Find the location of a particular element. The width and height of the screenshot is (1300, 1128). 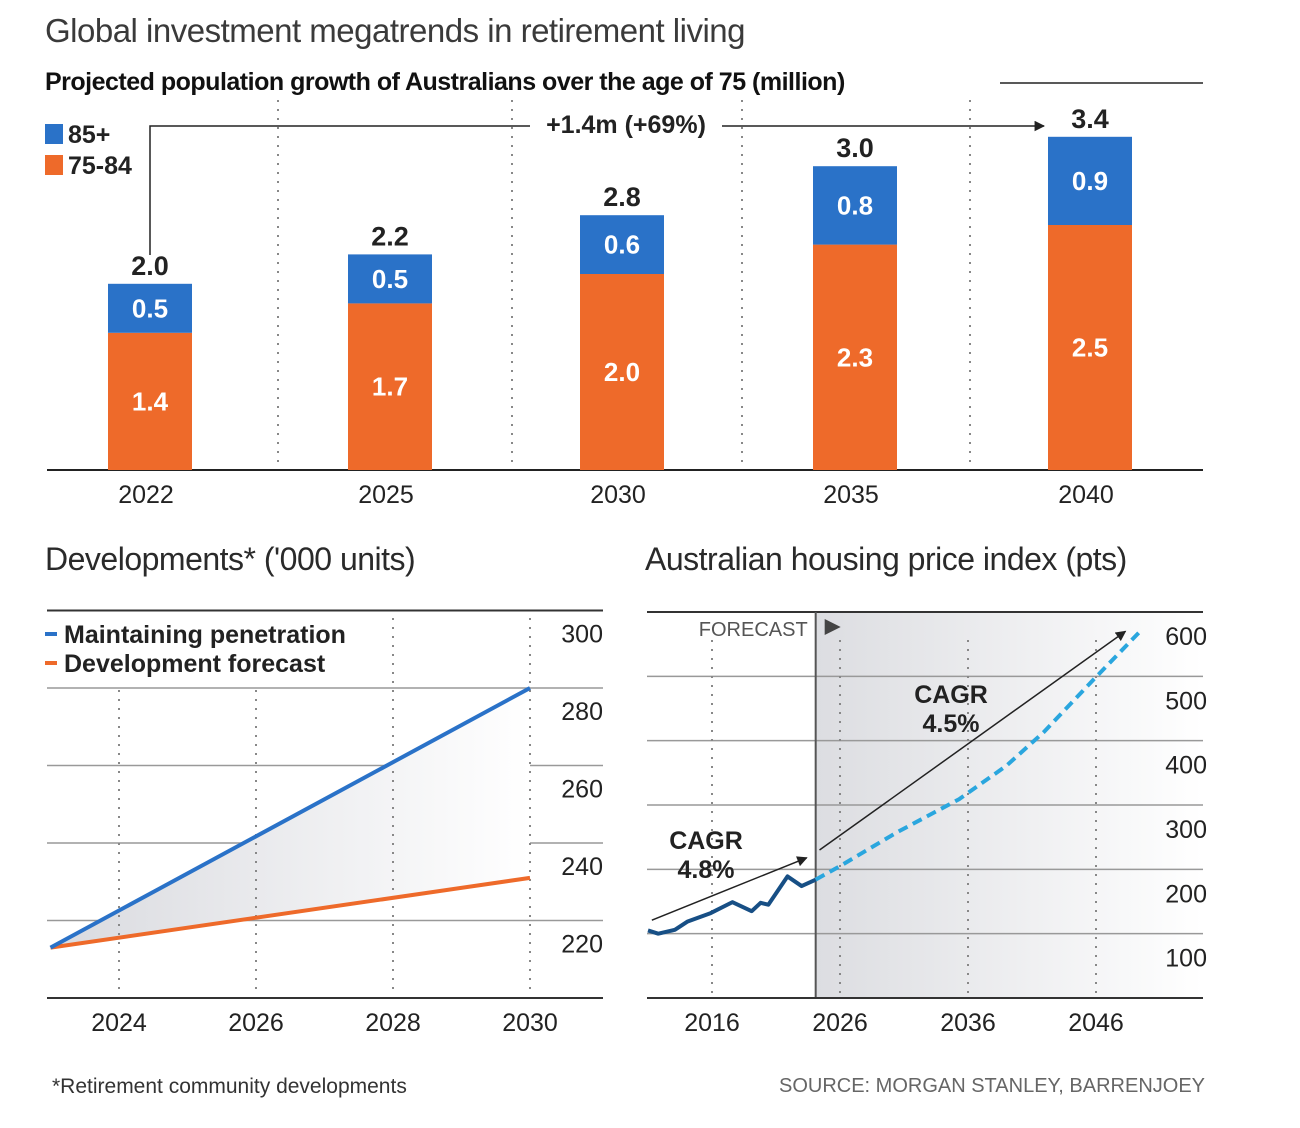

total-label: 2.8 is located at coordinates (622, 197).